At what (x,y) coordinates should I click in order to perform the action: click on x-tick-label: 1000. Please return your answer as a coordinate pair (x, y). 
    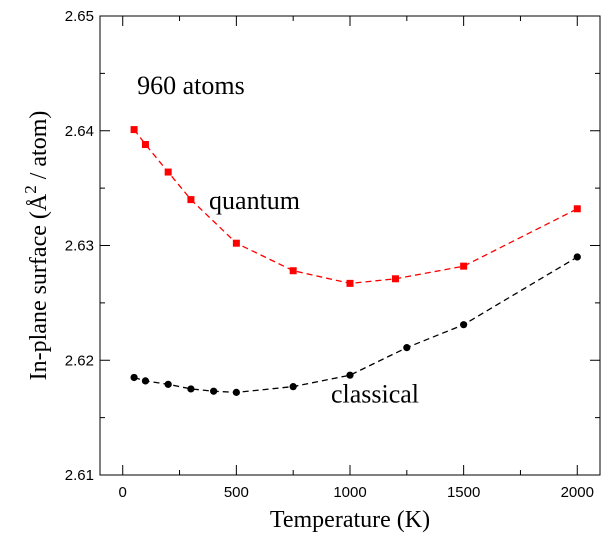
    Looking at the image, I should click on (349, 492).